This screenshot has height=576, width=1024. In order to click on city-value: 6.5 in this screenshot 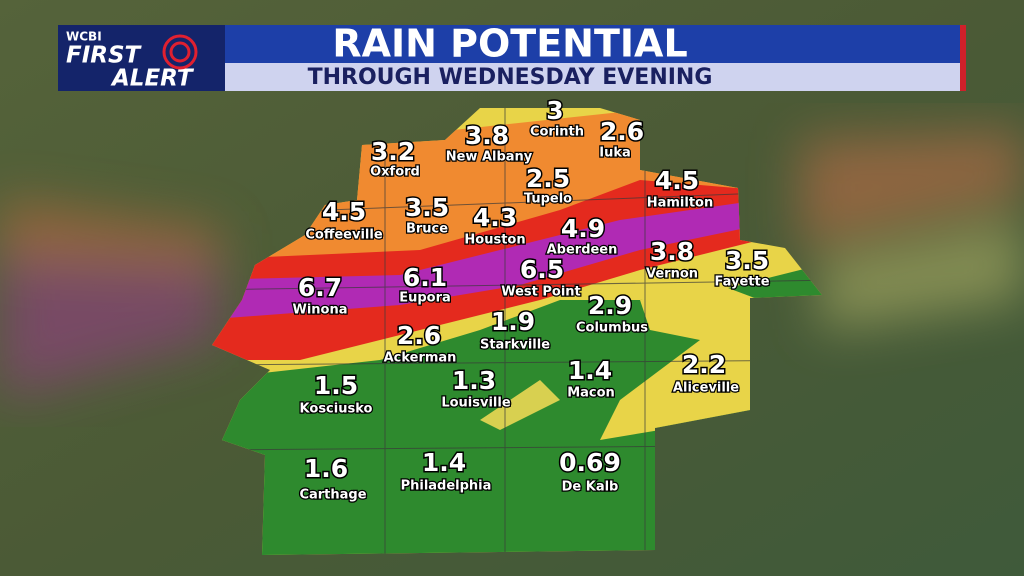, I will do `click(542, 269)`.